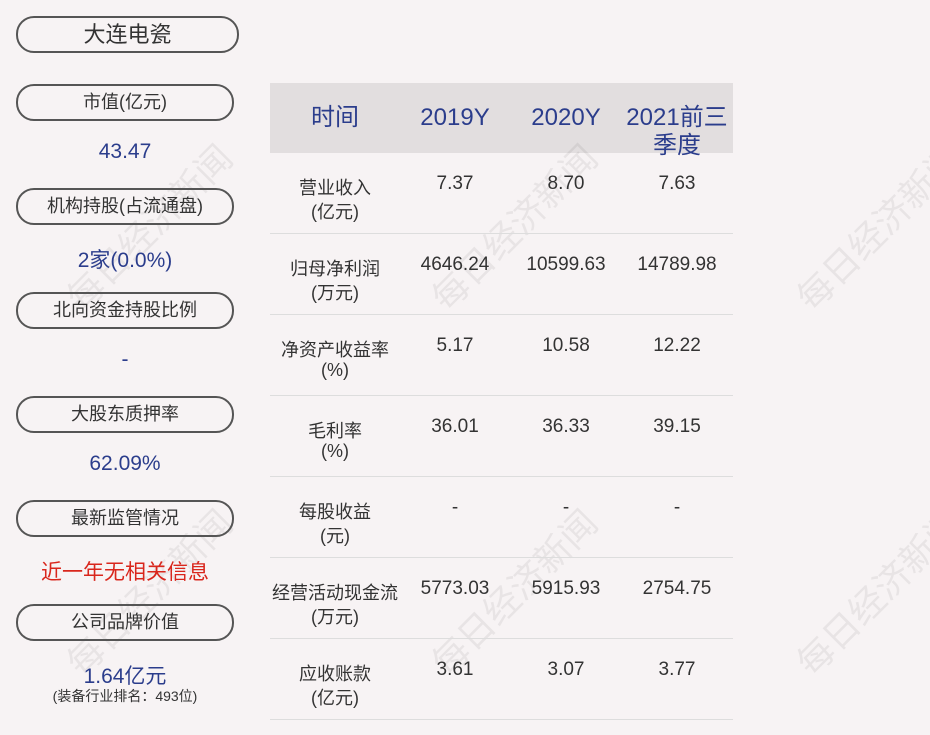 The image size is (930, 735). What do you see at coordinates (125, 310) in the screenshot?
I see `metric-label: 北向资金持股比例` at bounding box center [125, 310].